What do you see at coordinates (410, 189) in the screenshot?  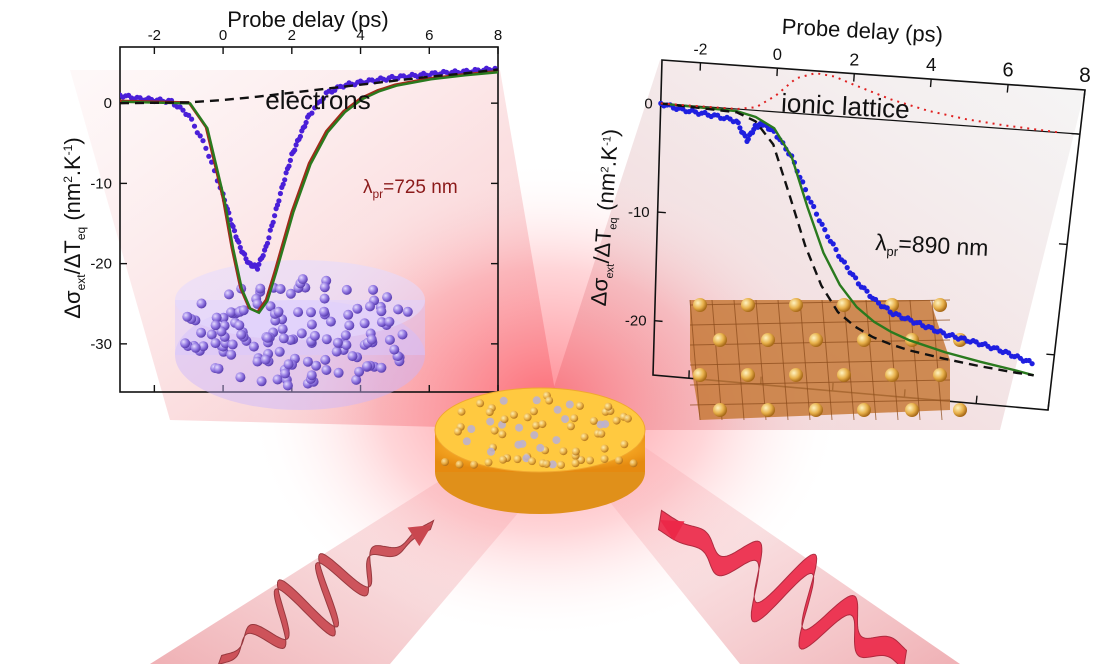 I see `wavelength-annotation: λpr=725 nm` at bounding box center [410, 189].